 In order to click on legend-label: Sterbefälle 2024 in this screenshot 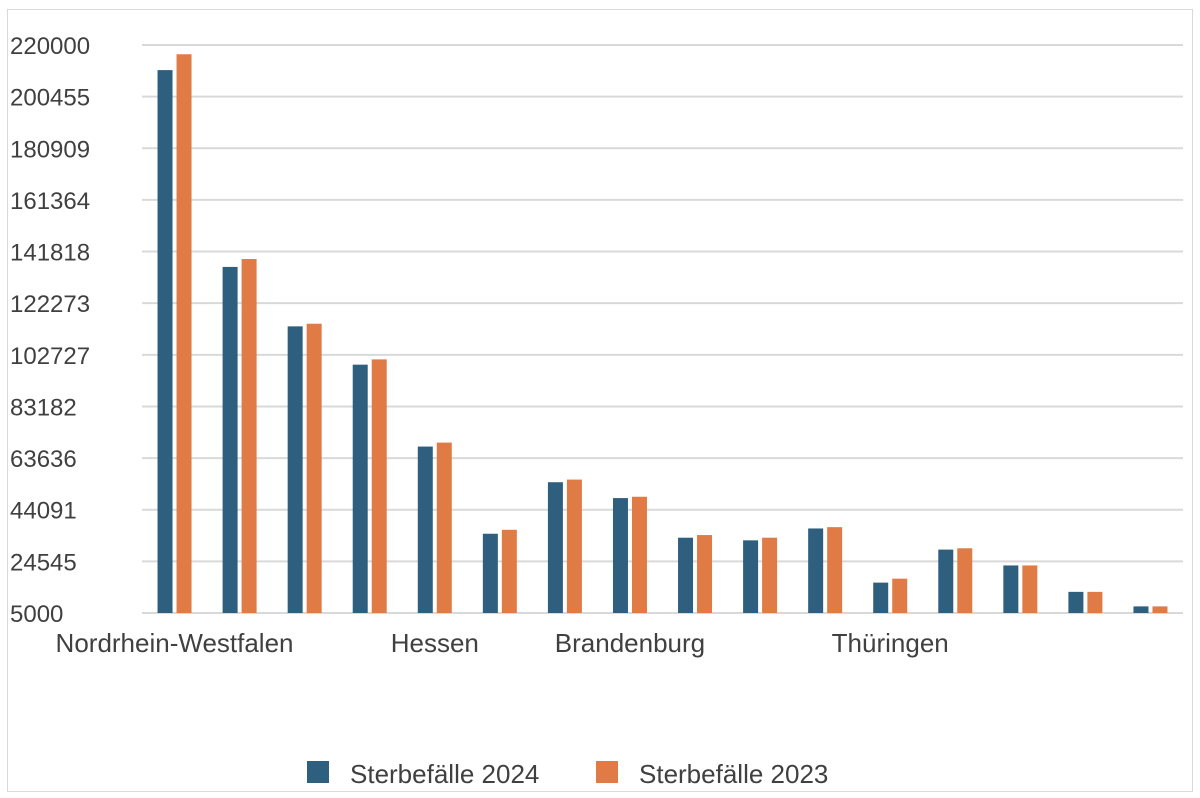, I will do `click(444, 774)`.